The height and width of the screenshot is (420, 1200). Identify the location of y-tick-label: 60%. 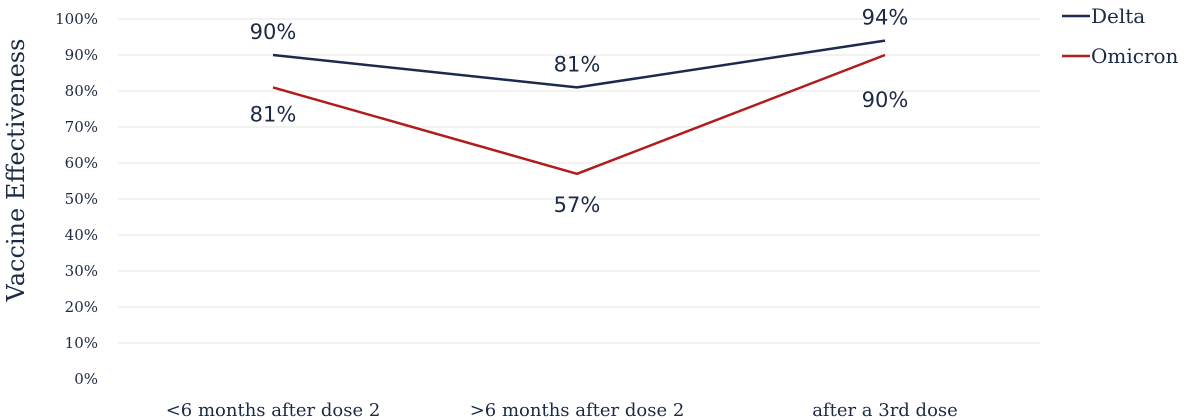
(81, 163).